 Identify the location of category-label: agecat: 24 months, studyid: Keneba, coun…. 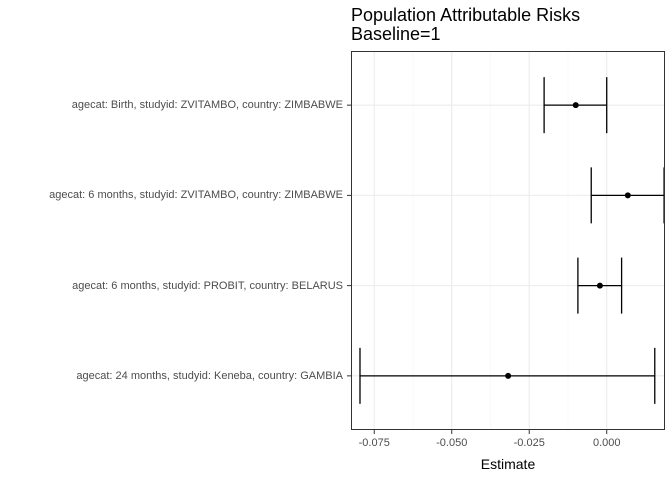
(209, 375).